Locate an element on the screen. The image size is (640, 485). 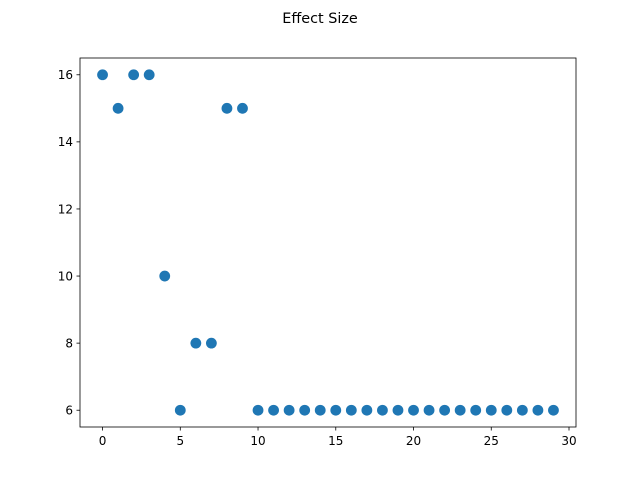
y-tick-label: 10 is located at coordinates (65, 276).